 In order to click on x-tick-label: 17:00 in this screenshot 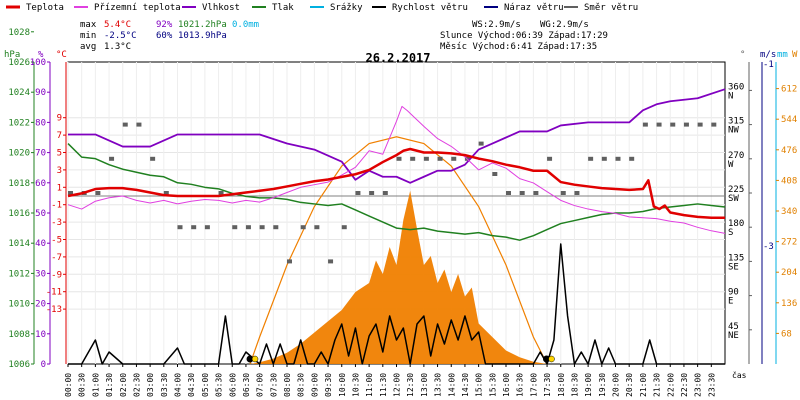, I will do `click(533, 385)`.